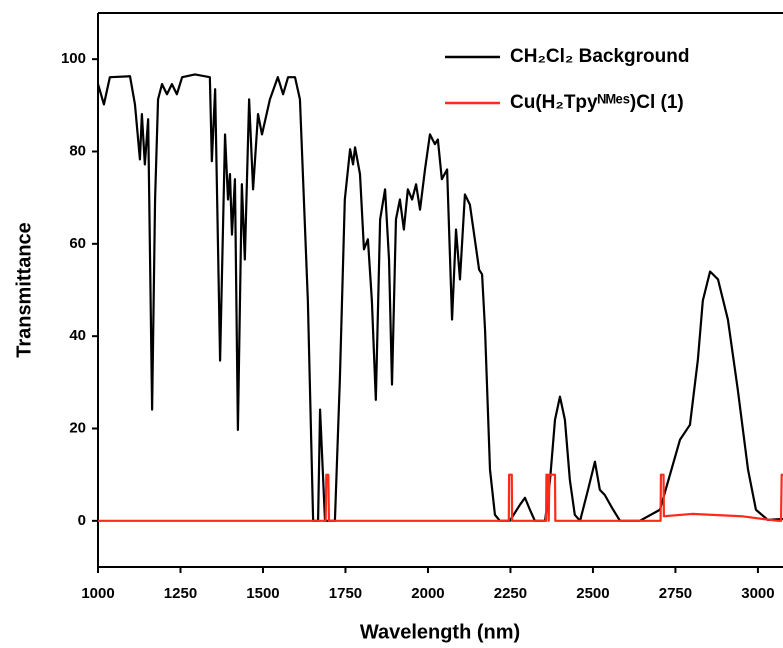 Image resolution: width=783 pixels, height=648 pixels. Describe the element at coordinates (599, 56) in the screenshot. I see `legend-text: CH₂Cl₂ Background` at that location.